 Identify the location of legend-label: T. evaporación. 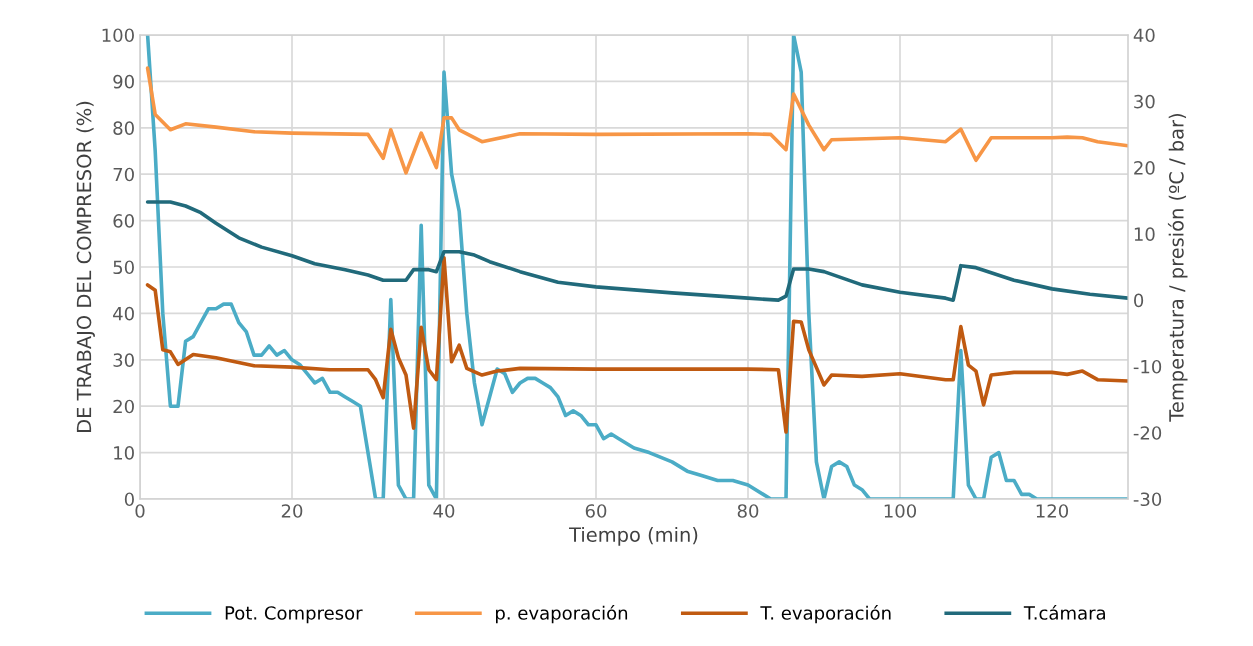
(825, 614).